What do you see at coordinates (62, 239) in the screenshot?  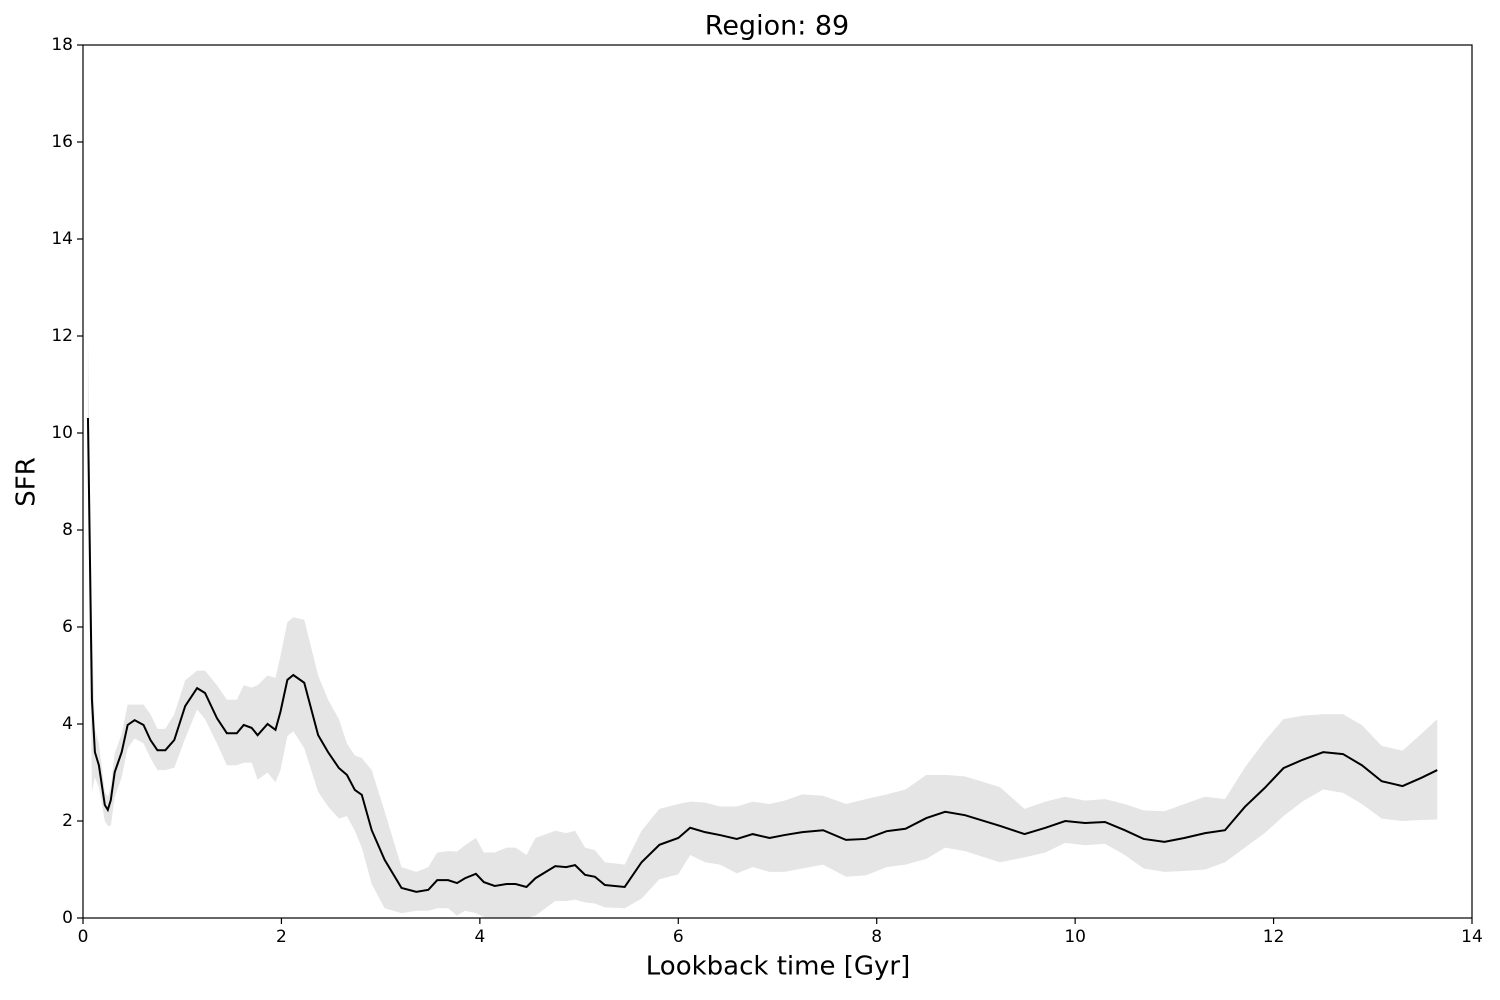 I see `y-tick-label: 14` at bounding box center [62, 239].